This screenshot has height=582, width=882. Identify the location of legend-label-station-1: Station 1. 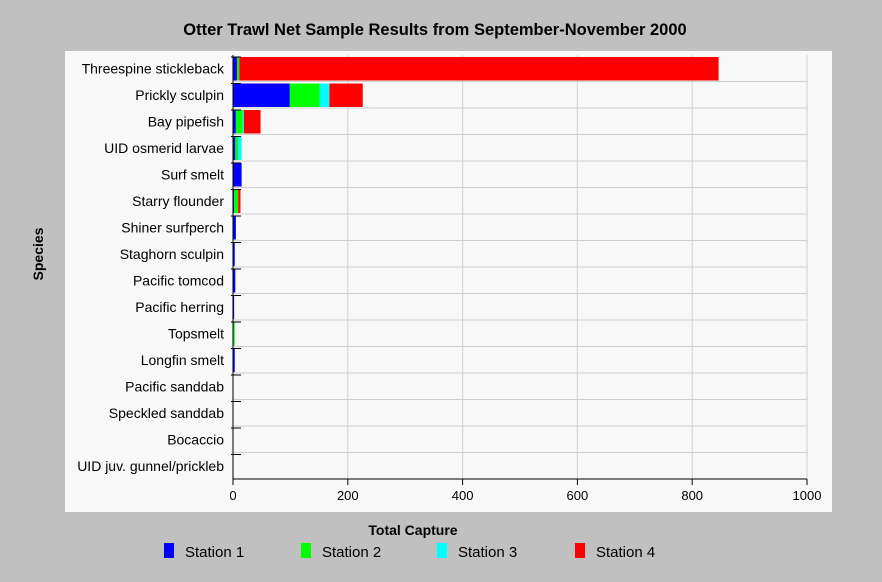
(214, 552).